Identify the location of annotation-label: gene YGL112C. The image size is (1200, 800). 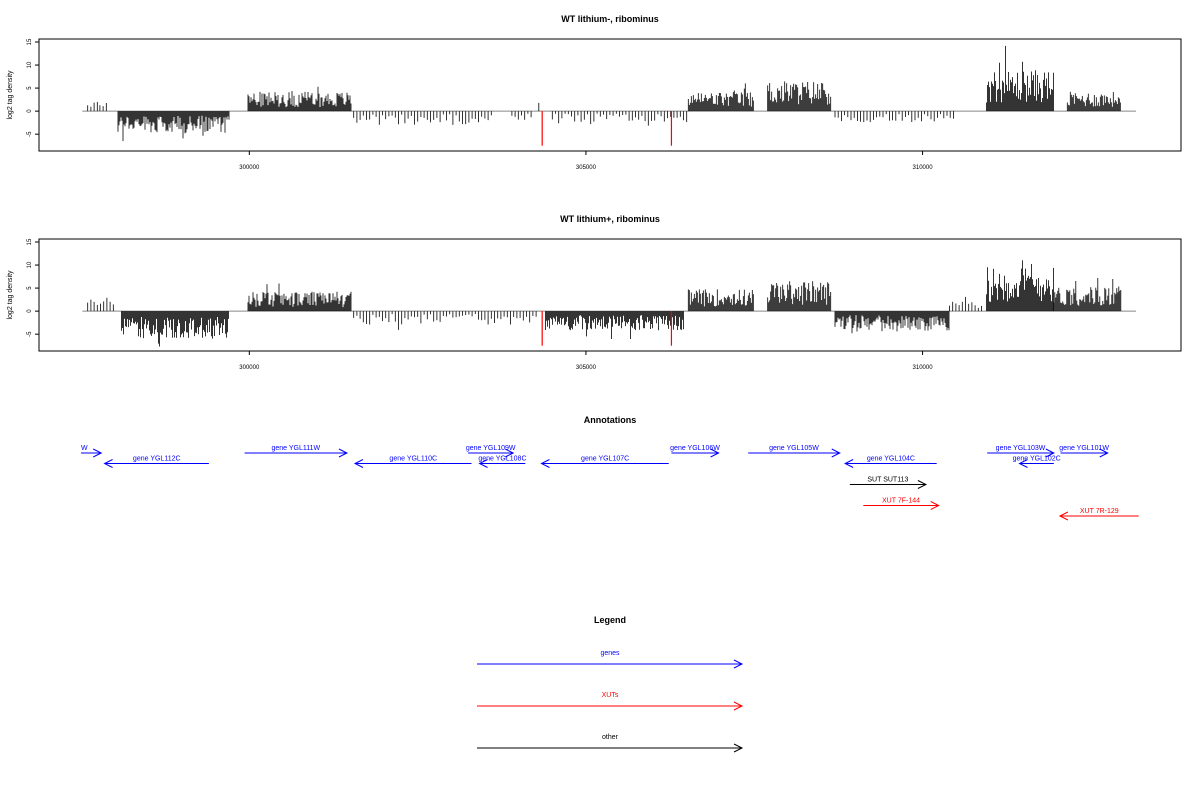
(157, 459).